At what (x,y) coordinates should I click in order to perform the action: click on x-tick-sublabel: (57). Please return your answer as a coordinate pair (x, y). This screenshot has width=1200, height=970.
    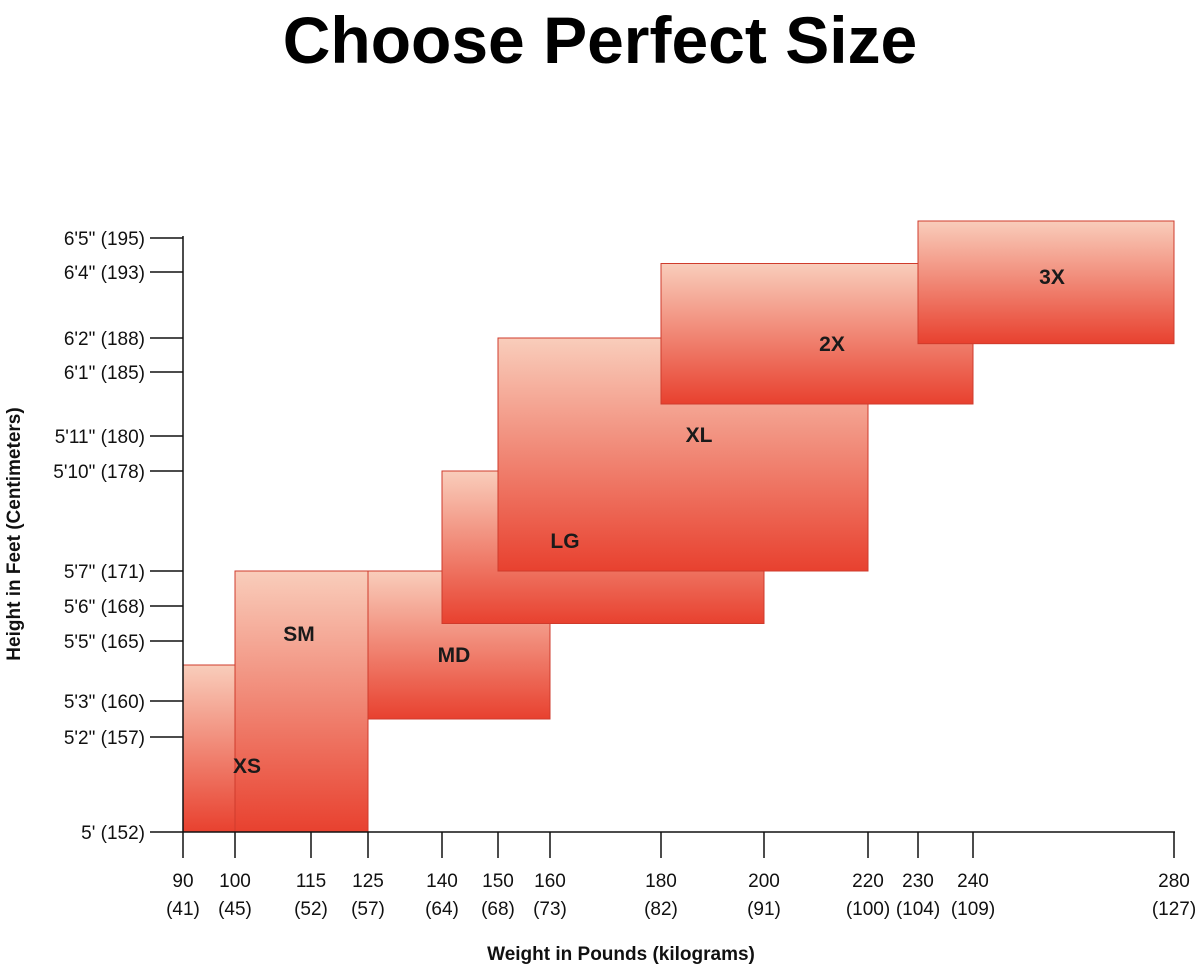
    Looking at the image, I should click on (368, 909).